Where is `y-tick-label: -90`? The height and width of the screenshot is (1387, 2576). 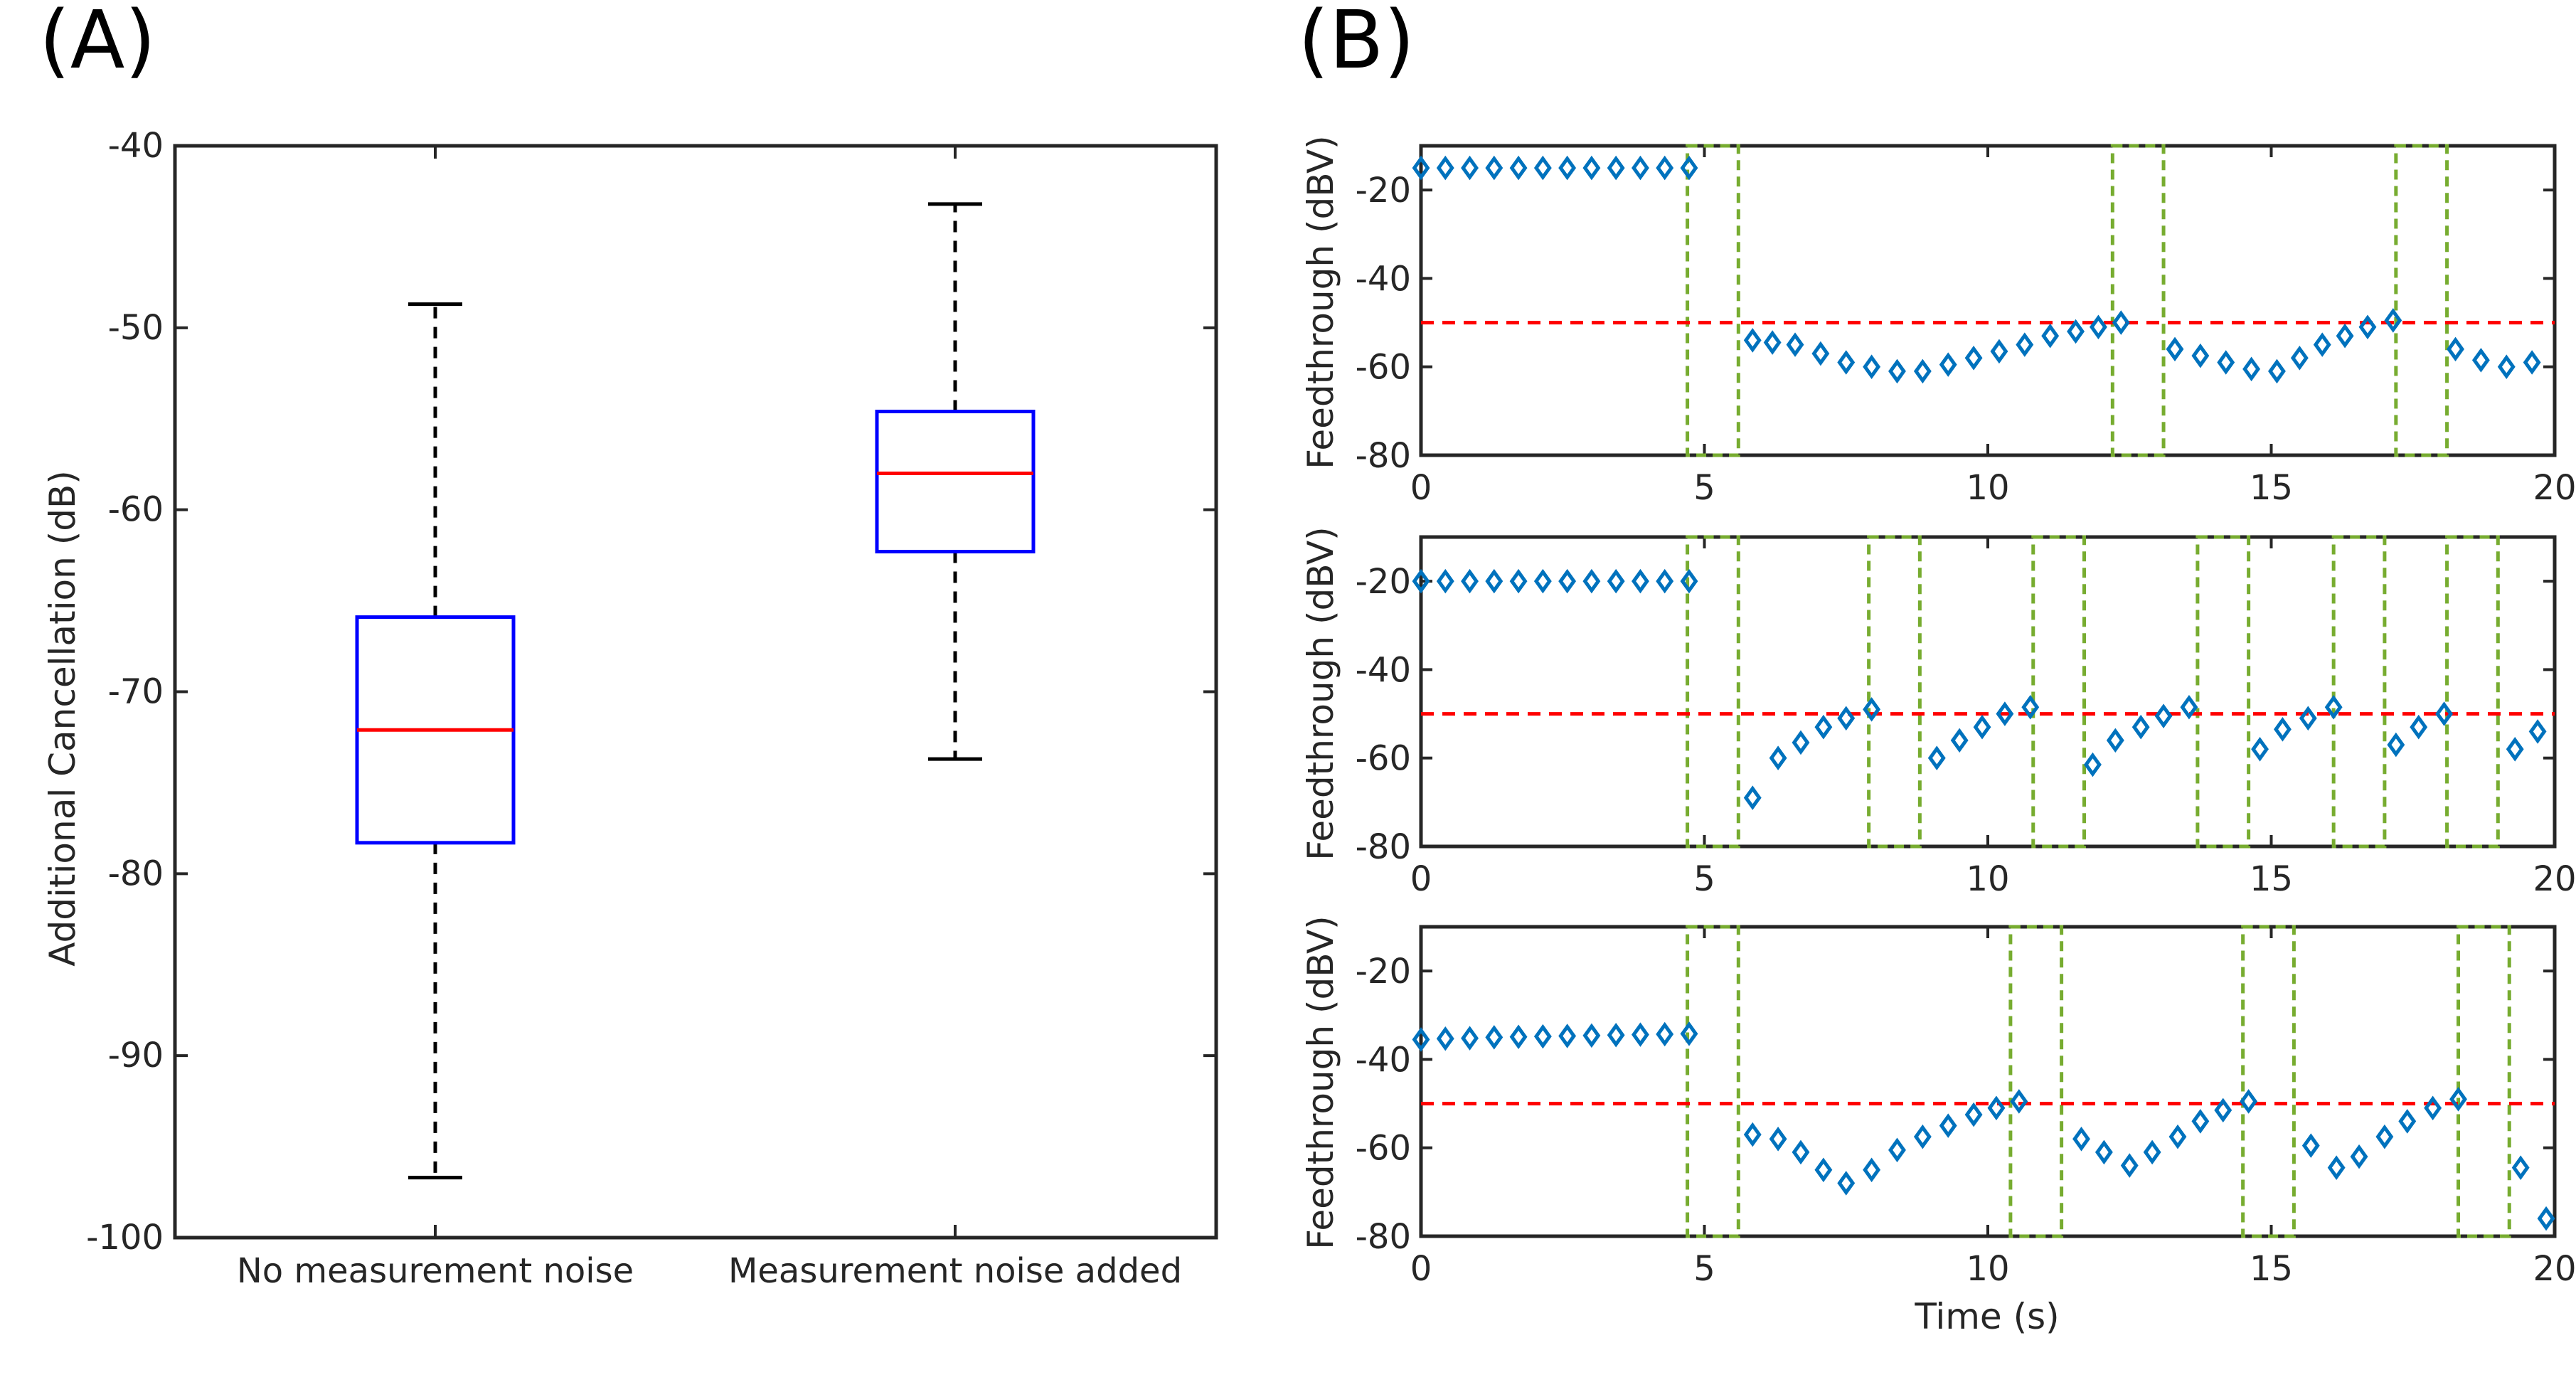 y-tick-label: -90 is located at coordinates (136, 1055).